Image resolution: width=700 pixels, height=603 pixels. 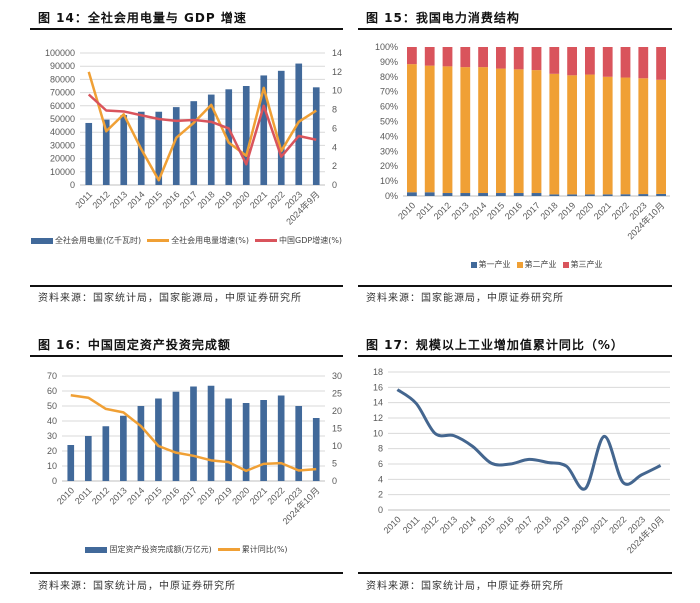 I want to click on figure-14-title: 图 14：全社会用电量与 GDP 增速, so click(x=142, y=18).